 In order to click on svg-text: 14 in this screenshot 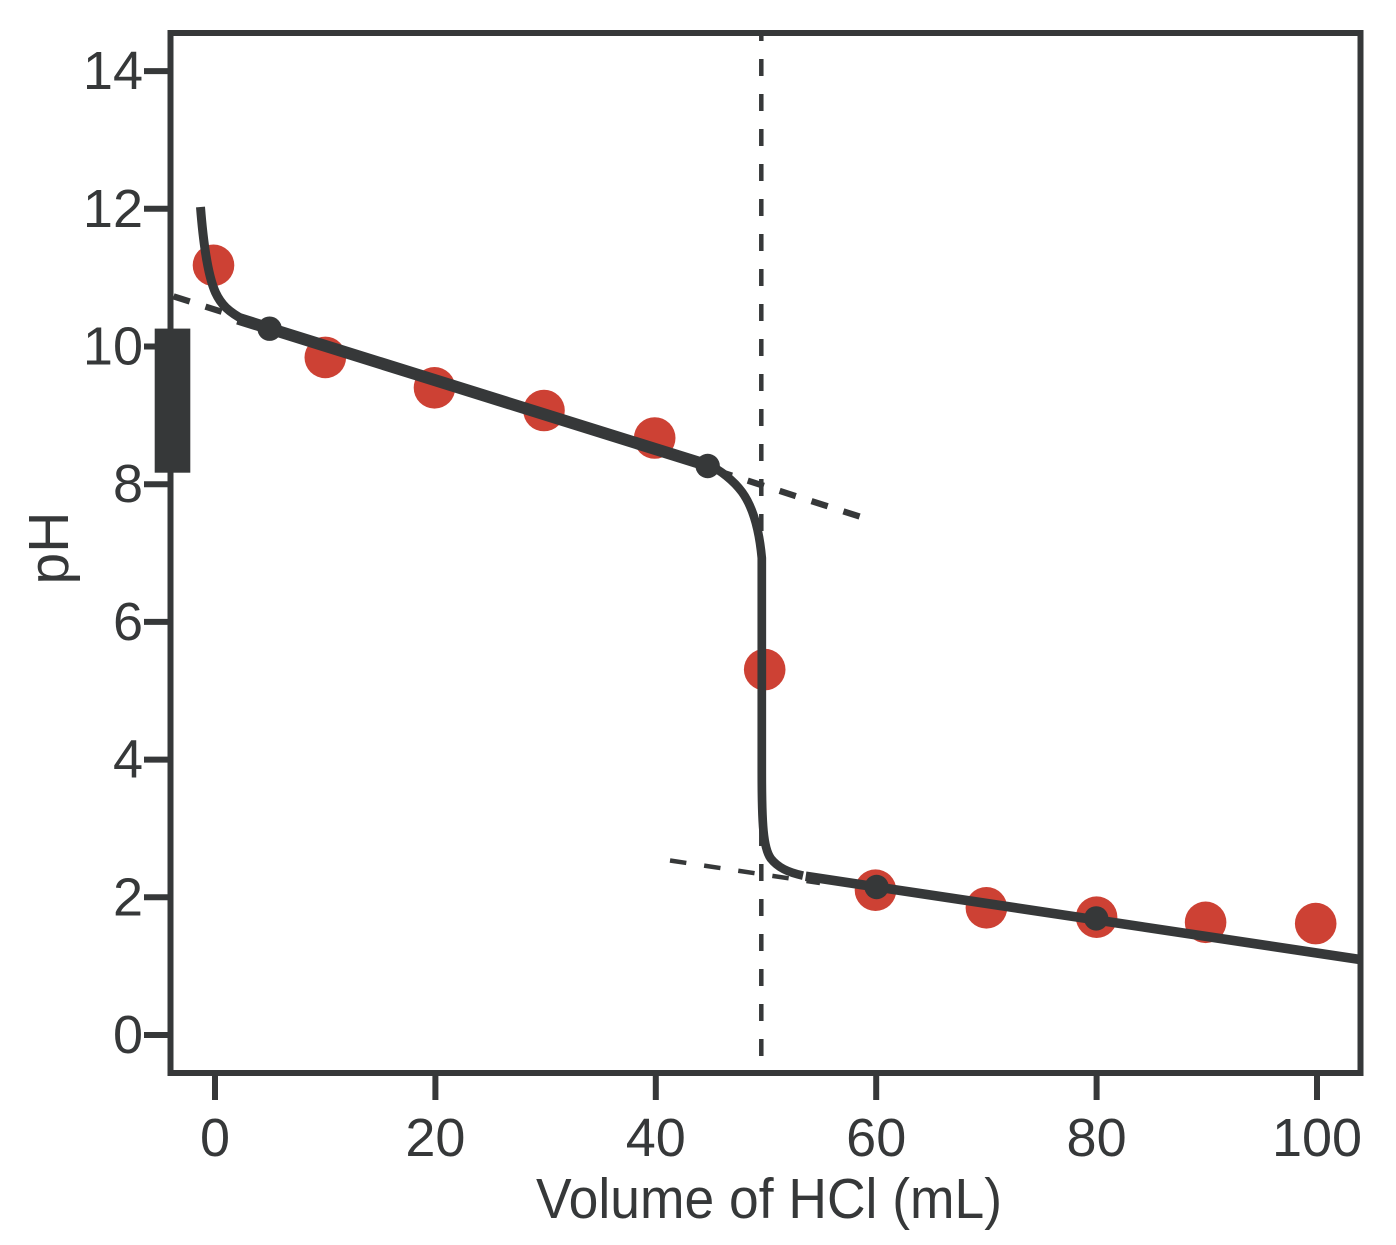, I will do `click(113, 71)`.